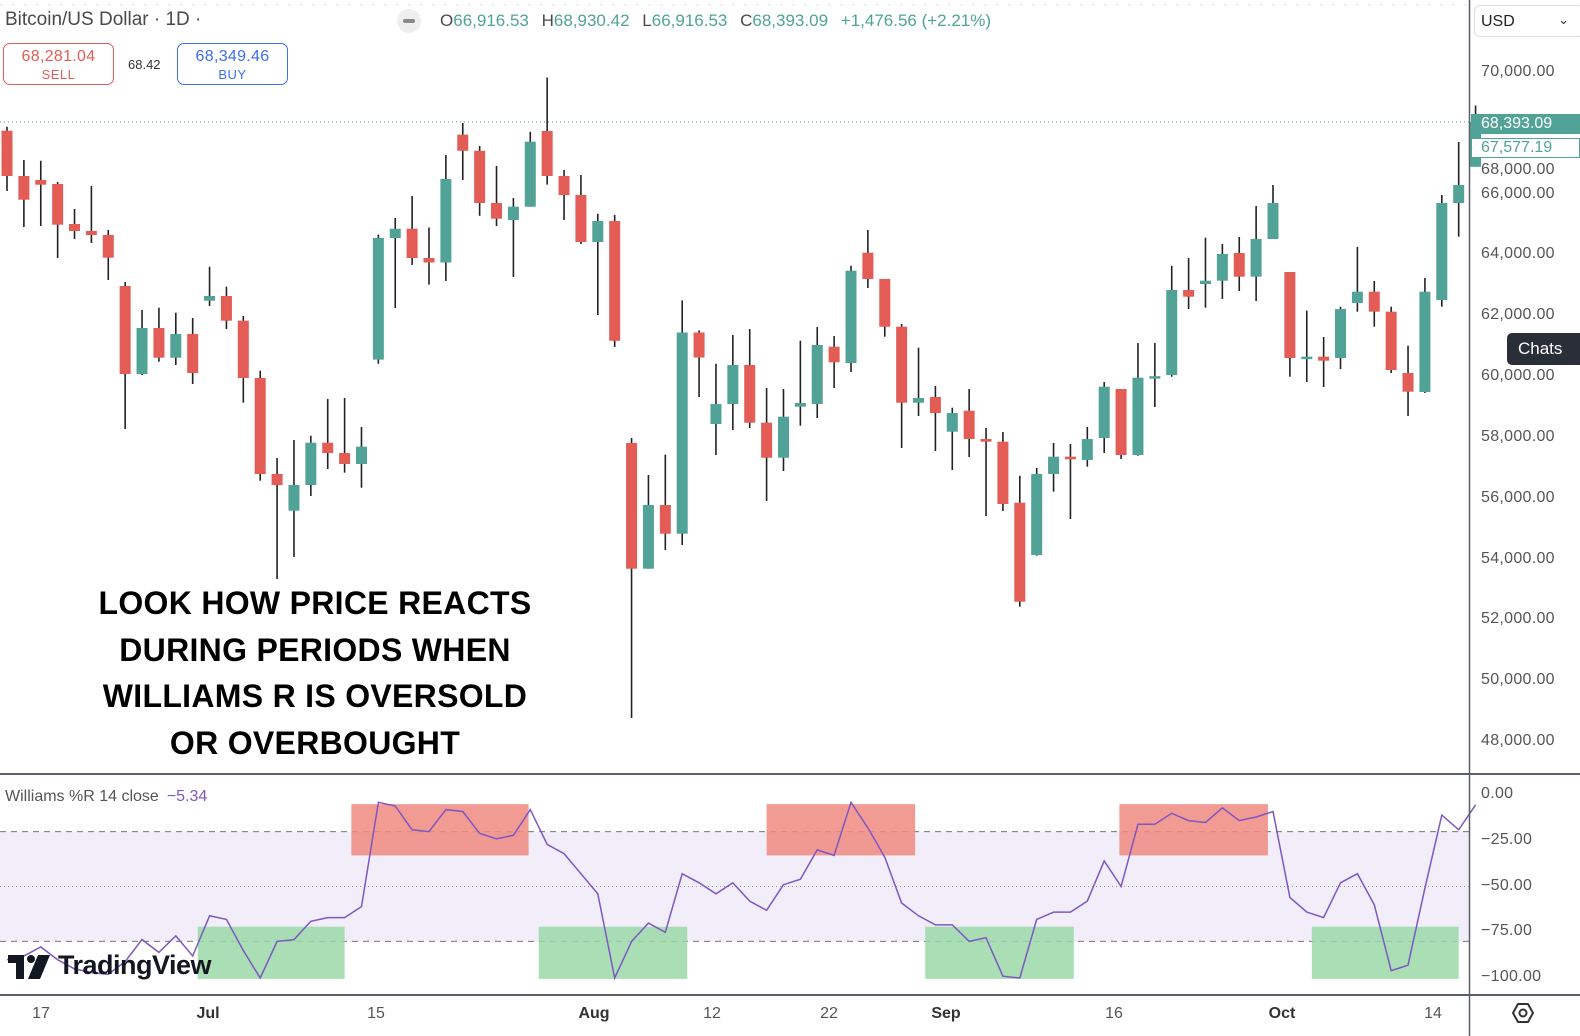 This screenshot has height=1036, width=1580. What do you see at coordinates (1518, 193) in the screenshot?
I see `price-tick-label: 66,000.00` at bounding box center [1518, 193].